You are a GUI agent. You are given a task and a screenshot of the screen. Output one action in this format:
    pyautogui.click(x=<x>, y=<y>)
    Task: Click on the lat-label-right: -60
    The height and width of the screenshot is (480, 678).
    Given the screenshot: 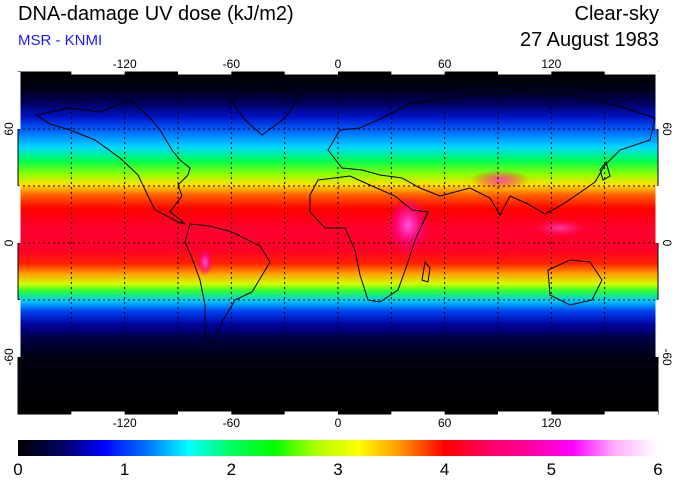 What is the action you would take?
    pyautogui.click(x=667, y=357)
    